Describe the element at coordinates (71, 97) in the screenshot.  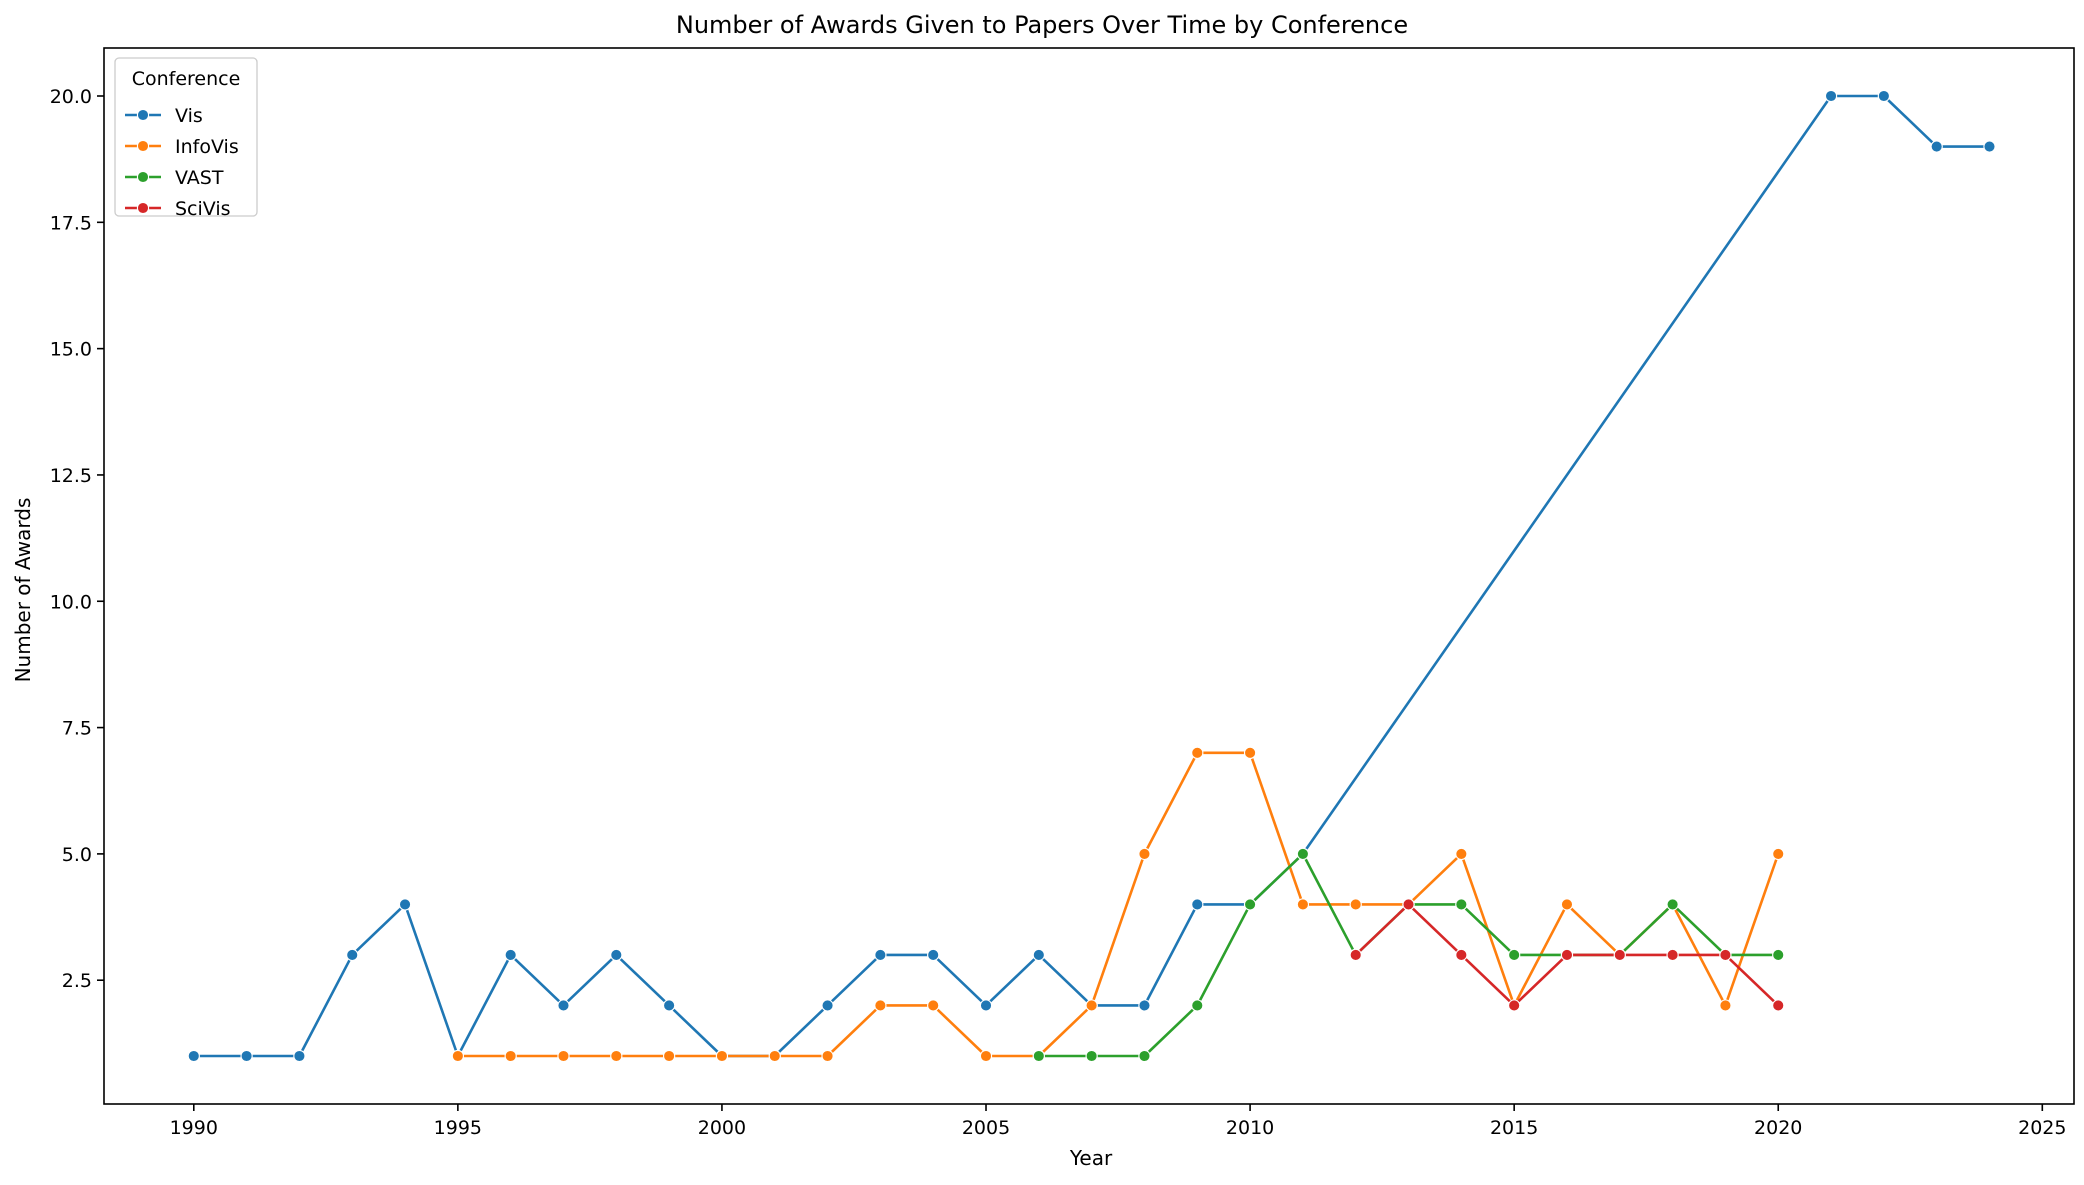
I see `y-tick-label: 20.0` at that location.